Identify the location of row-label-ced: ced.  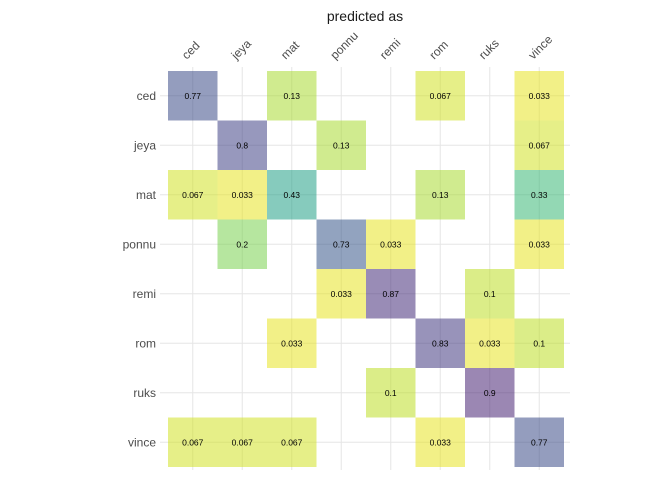
(146, 96).